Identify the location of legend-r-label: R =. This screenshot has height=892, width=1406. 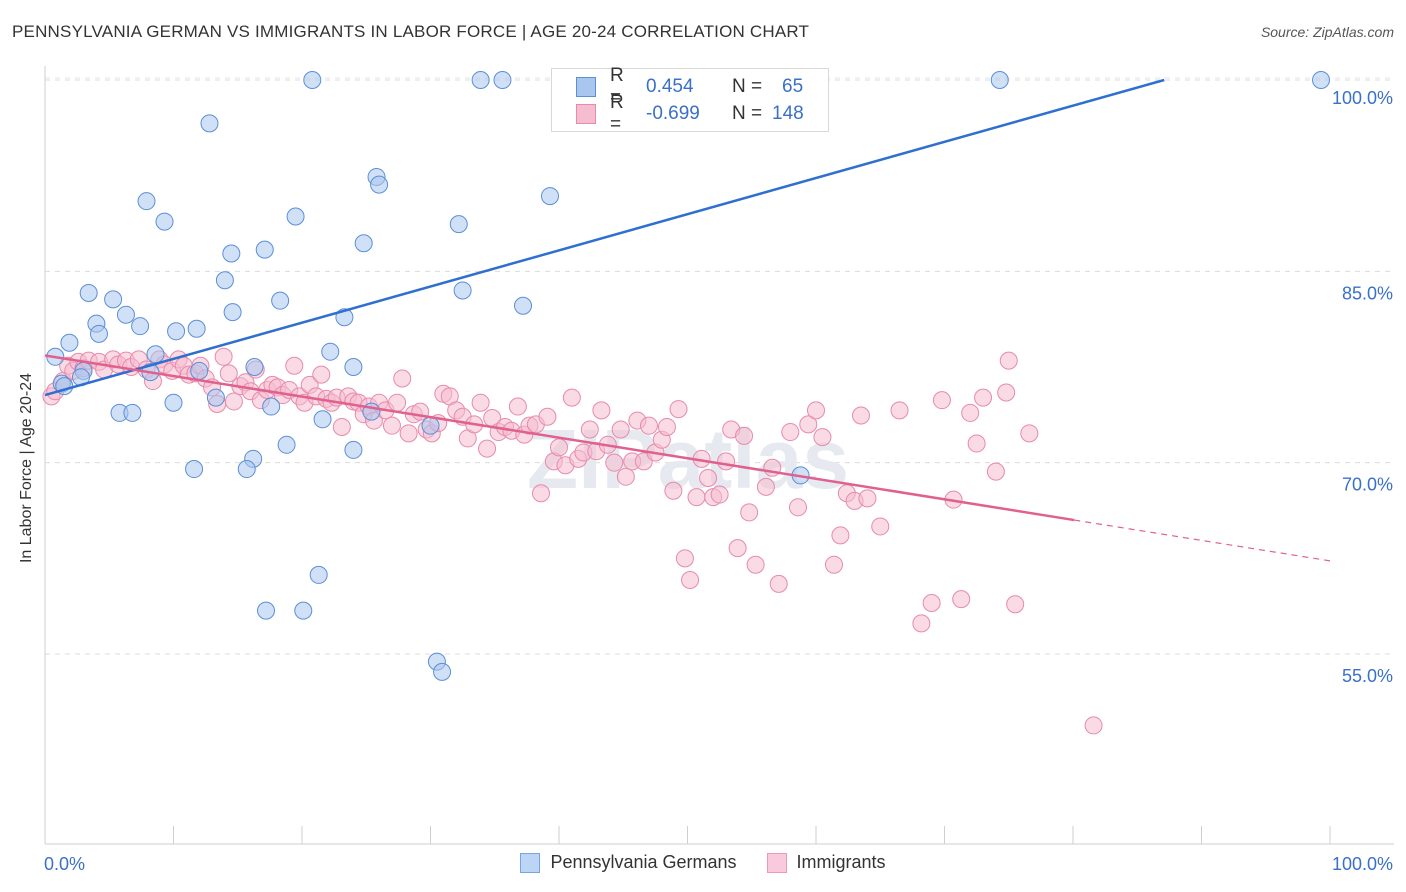
(617, 113).